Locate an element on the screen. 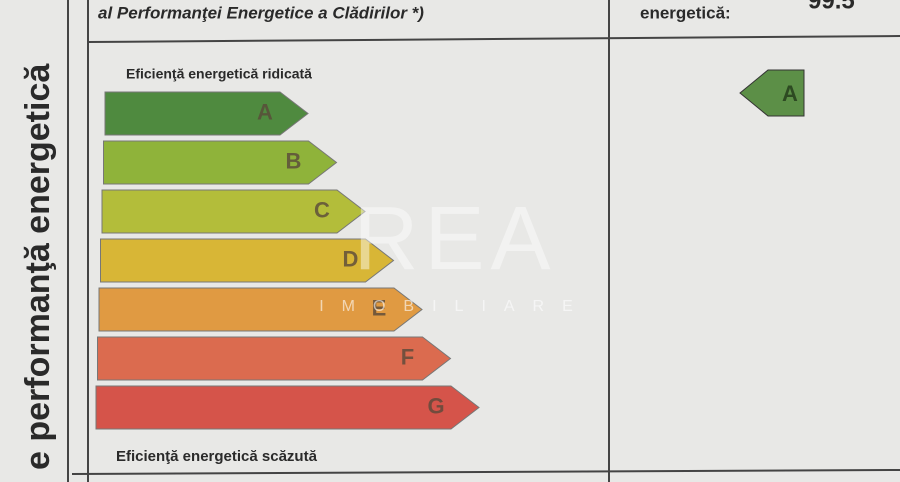 Image resolution: width=900 pixels, height=482 pixels. rating-class: A is located at coordinates (790, 93).